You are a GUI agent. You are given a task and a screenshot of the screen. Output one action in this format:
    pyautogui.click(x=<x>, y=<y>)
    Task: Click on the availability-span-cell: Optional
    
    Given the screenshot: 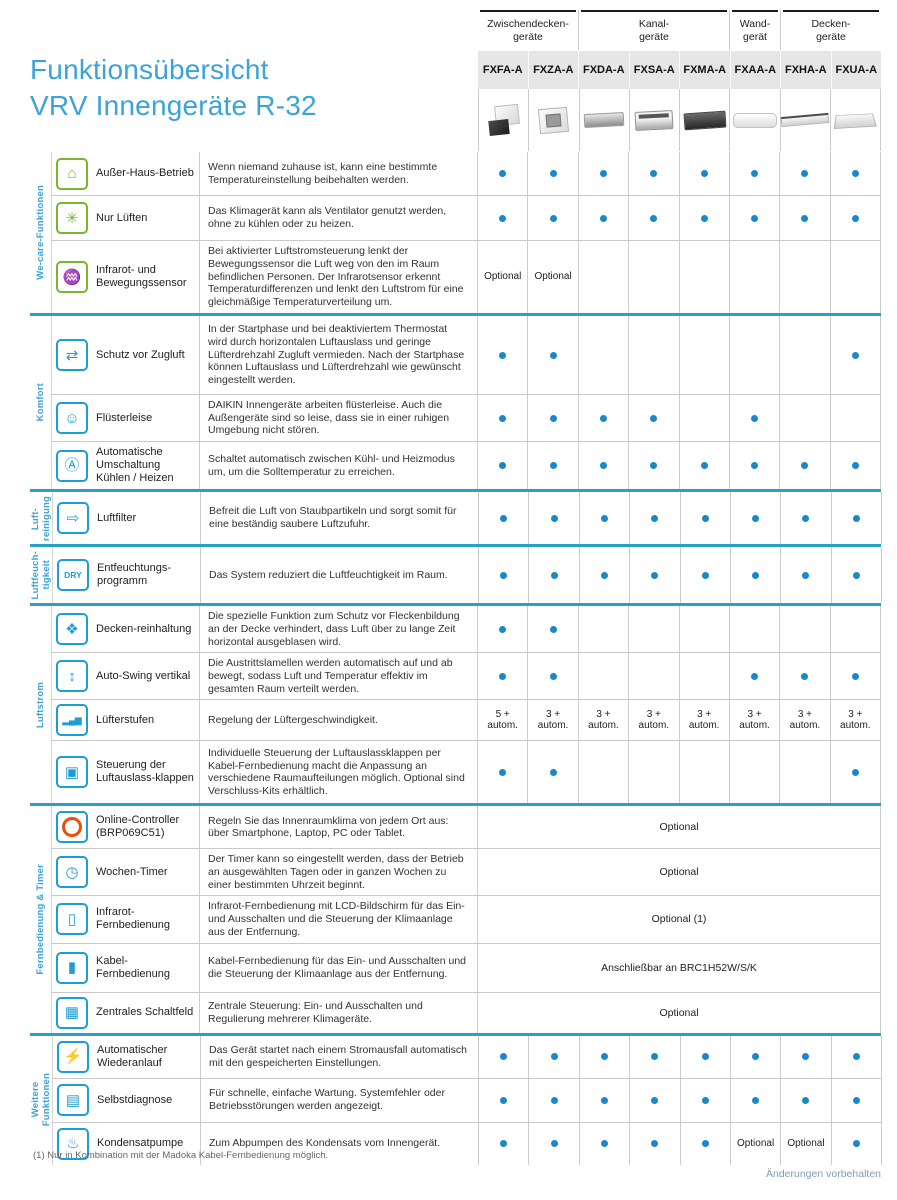 What is the action you would take?
    pyautogui.click(x=678, y=1012)
    